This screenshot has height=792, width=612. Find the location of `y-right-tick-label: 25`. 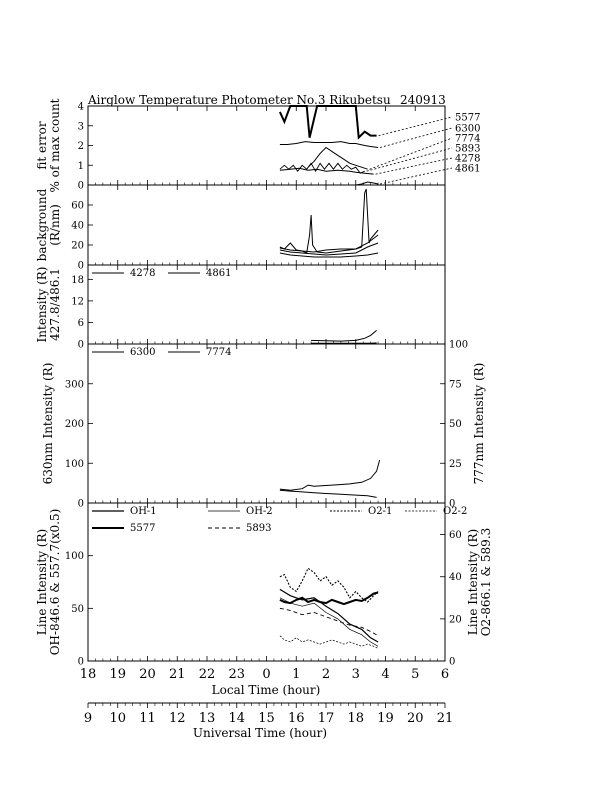

y-right-tick-label: 25 is located at coordinates (455, 464).